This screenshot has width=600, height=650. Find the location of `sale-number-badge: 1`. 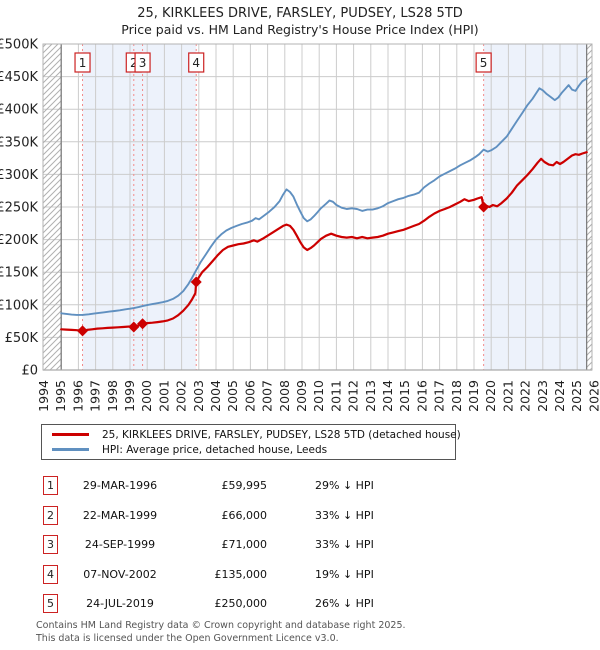

sale-number-badge: 1 is located at coordinates (50, 486).